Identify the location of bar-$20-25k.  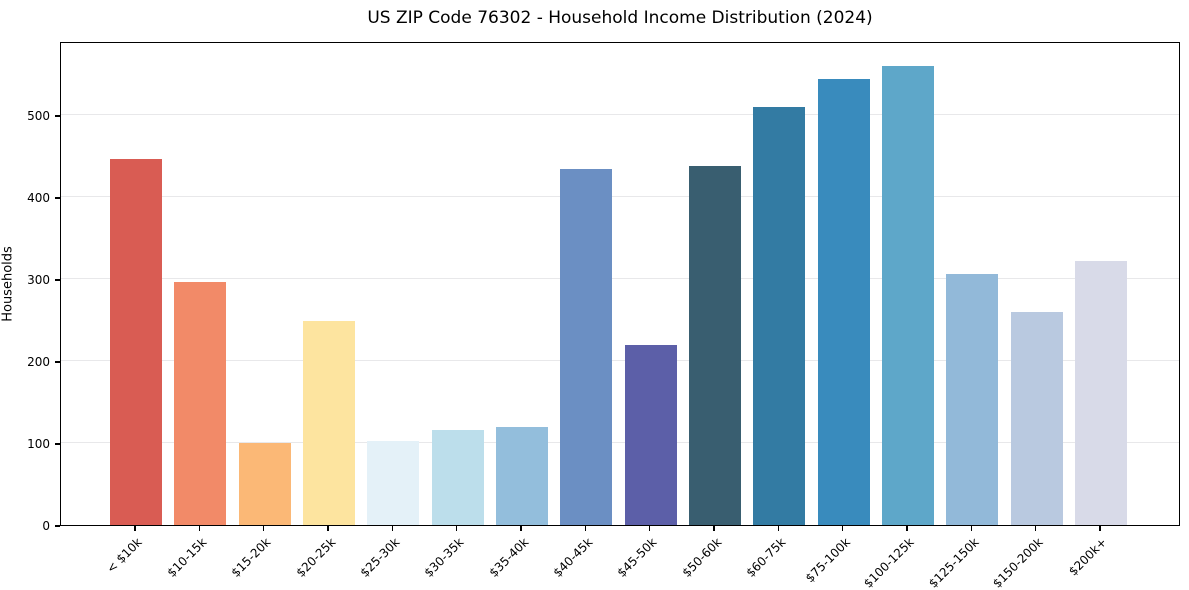
(329, 422).